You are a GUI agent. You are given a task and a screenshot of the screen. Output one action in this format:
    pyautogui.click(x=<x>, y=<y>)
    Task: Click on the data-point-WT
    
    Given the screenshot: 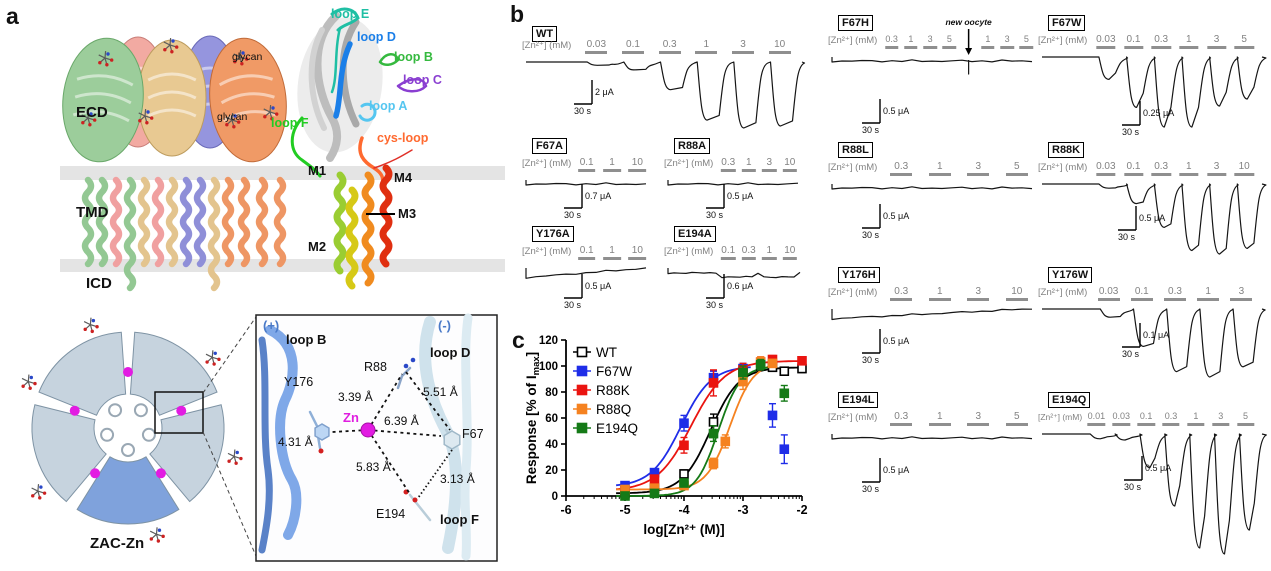 What is the action you would take?
    pyautogui.click(x=802, y=368)
    